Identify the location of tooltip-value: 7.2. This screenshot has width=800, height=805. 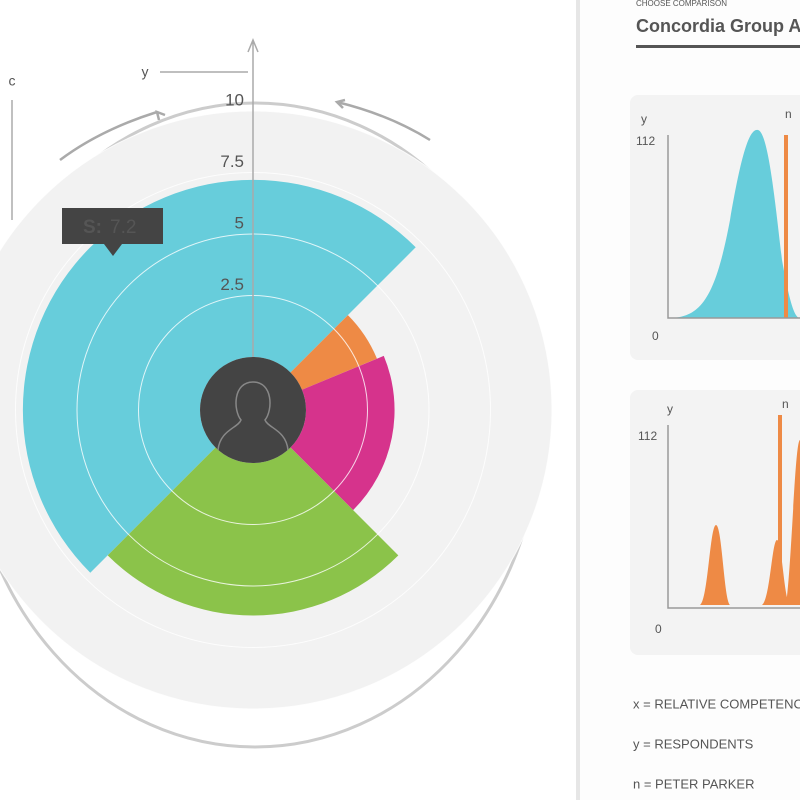
(123, 227).